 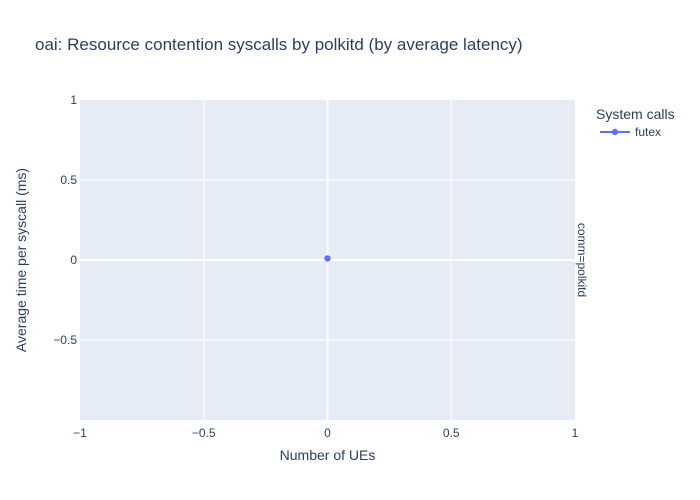 I want to click on x-tick-label: −0.5, so click(x=204, y=433).